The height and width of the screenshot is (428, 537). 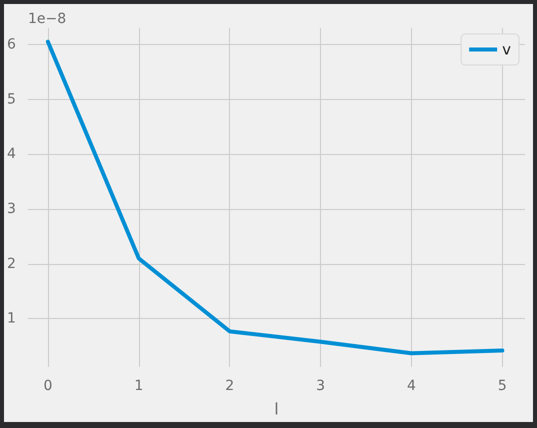 I want to click on x-tick-label: 2, so click(x=229, y=386).